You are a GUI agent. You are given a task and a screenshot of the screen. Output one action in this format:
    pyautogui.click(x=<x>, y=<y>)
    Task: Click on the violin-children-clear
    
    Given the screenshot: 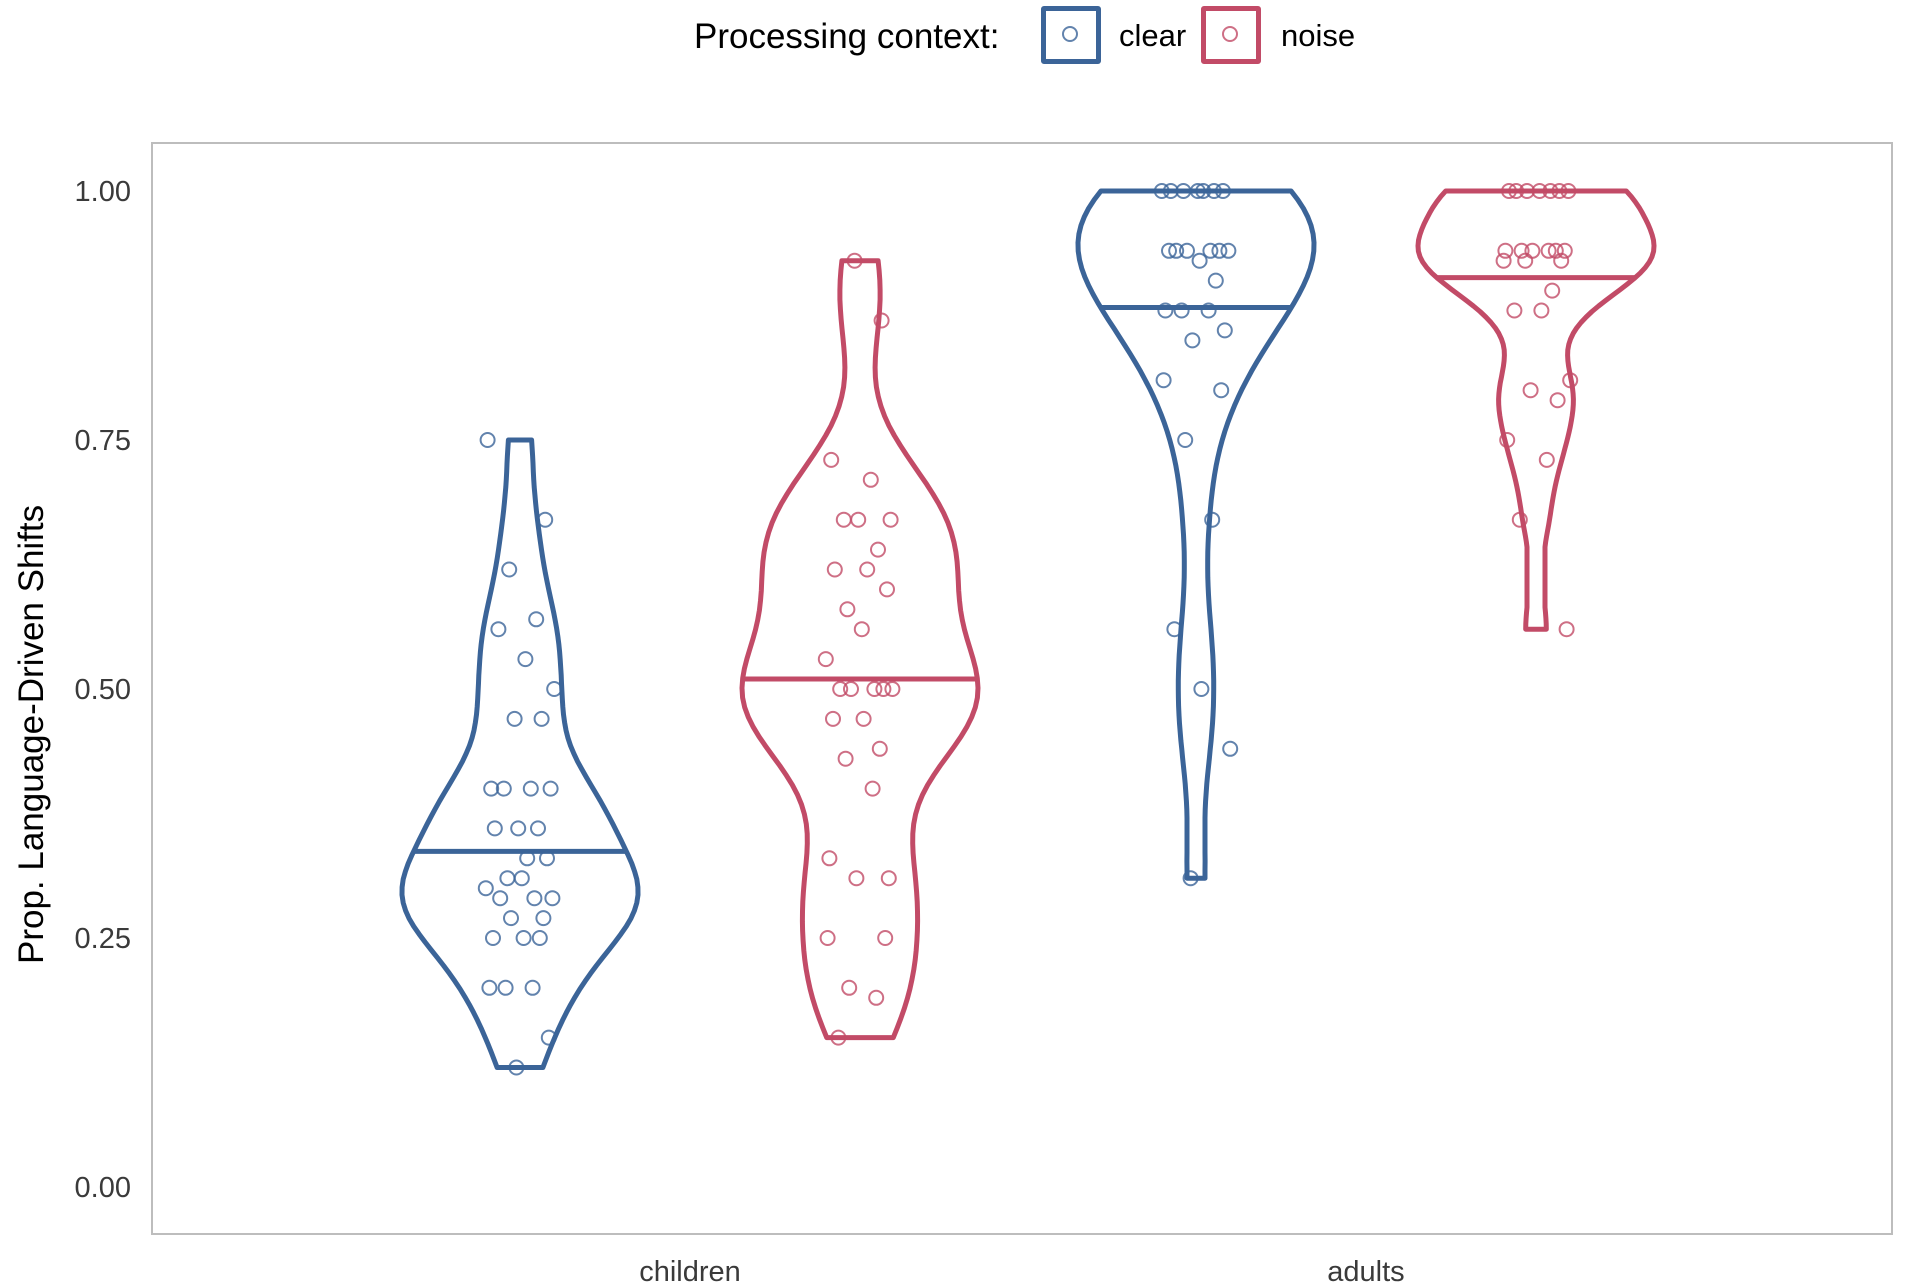 What is the action you would take?
    pyautogui.click(x=520, y=753)
    